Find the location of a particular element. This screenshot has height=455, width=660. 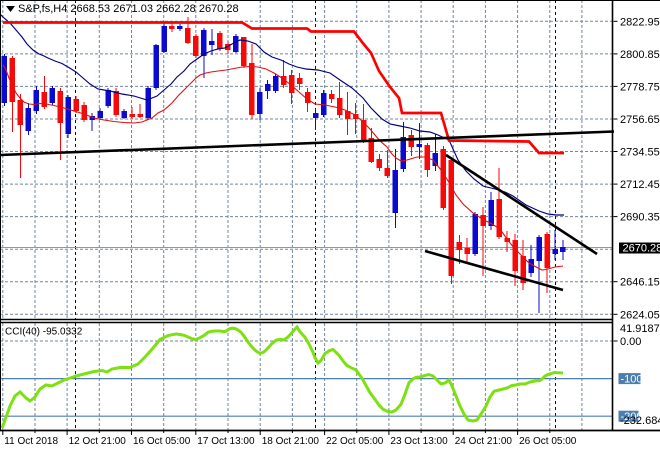

svg-text: 24 Oct 21:00 is located at coordinates (484, 441).